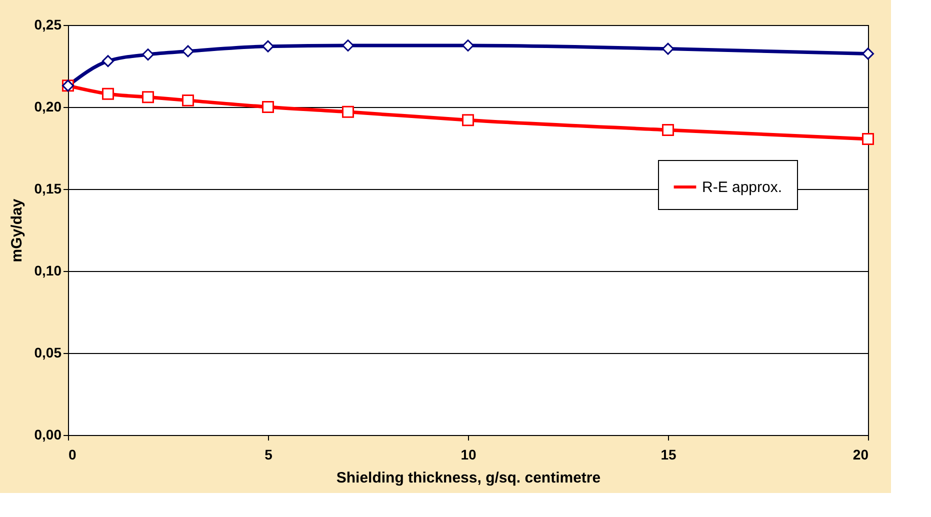  What do you see at coordinates (48, 352) in the screenshot?
I see `y-tick-label: 0,05` at bounding box center [48, 352].